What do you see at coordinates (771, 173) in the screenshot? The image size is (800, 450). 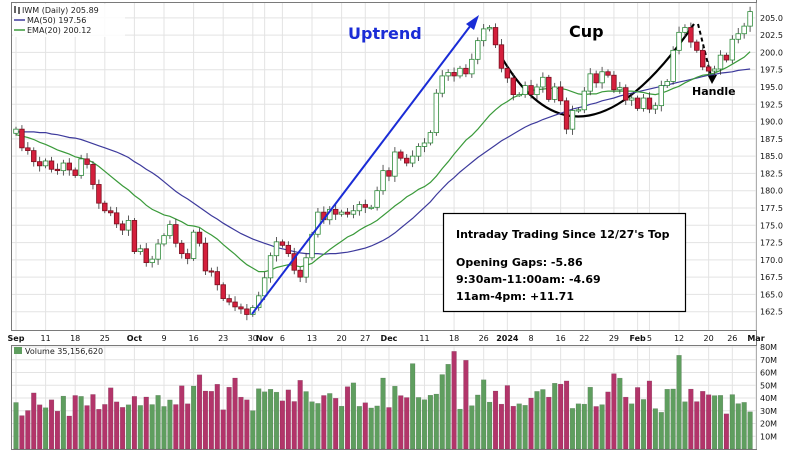 I see `y-tick-label: 182.5` at bounding box center [771, 173].